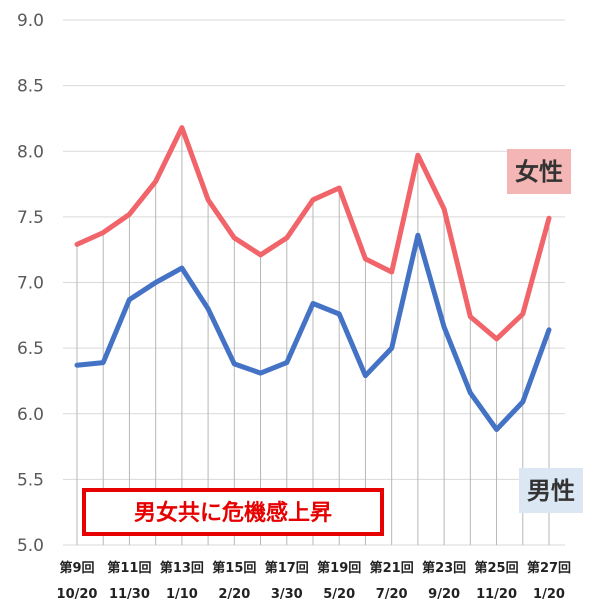  I want to click on x-tick-label: 11/30, so click(129, 594).